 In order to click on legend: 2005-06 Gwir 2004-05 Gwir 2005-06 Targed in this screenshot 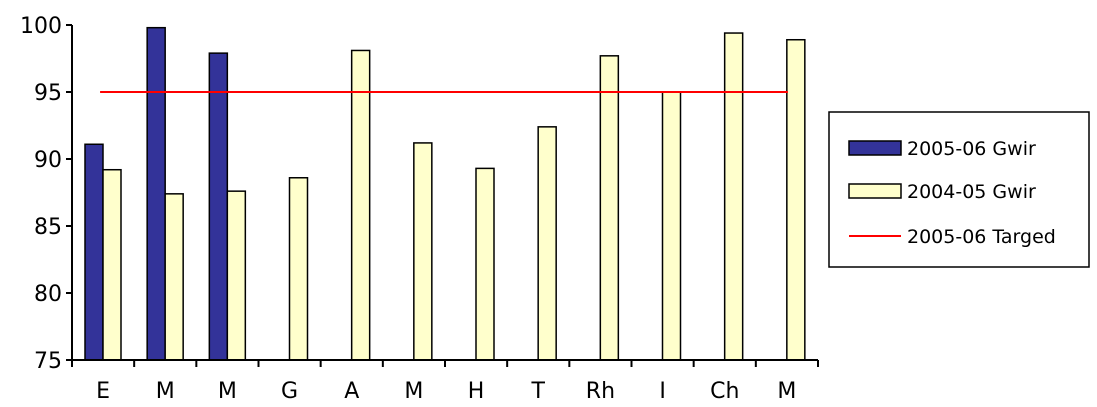, I will do `click(959, 189)`.